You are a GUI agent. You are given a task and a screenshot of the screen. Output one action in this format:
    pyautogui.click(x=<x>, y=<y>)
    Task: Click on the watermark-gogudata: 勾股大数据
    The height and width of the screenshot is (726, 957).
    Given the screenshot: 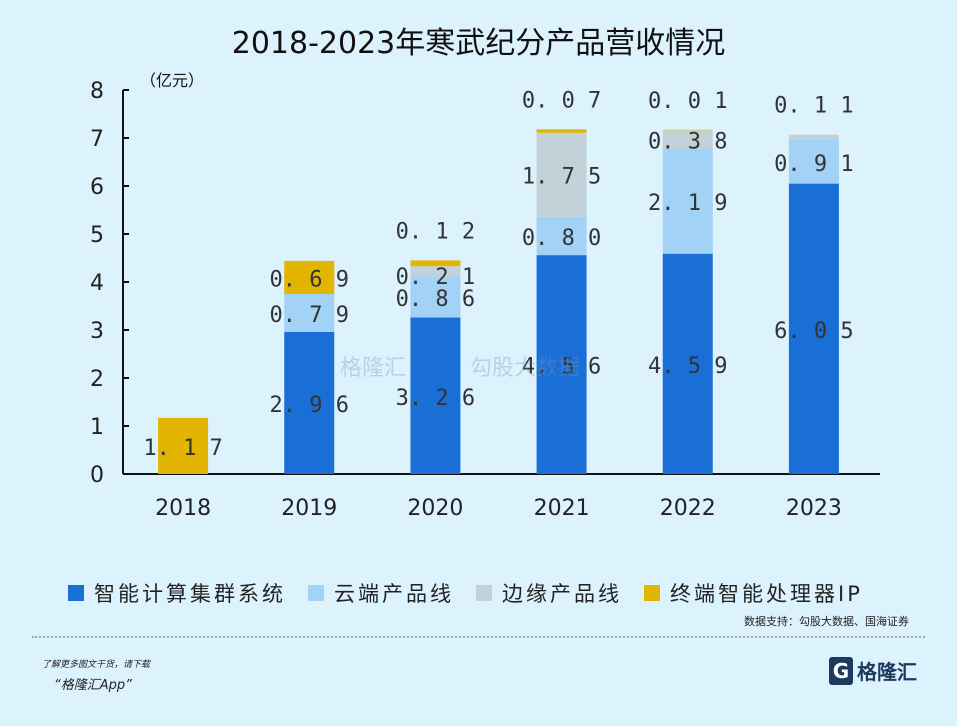 What is the action you would take?
    pyautogui.click(x=525, y=368)
    